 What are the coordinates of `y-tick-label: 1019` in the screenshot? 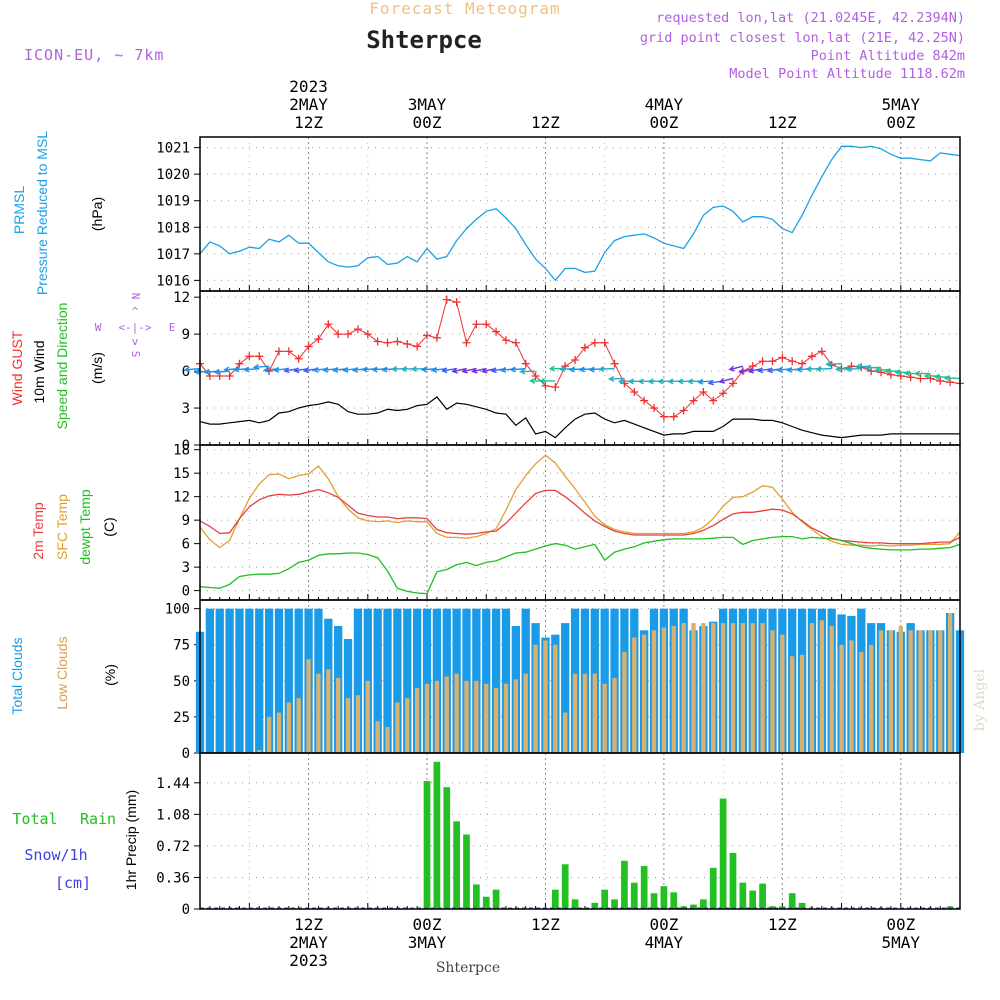 It's located at (173, 202).